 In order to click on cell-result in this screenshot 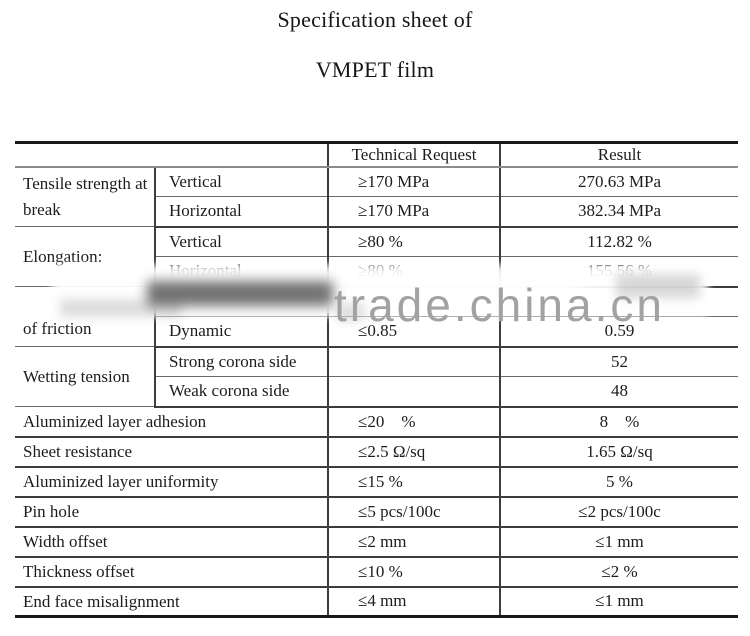, I will do `click(618, 301)`.